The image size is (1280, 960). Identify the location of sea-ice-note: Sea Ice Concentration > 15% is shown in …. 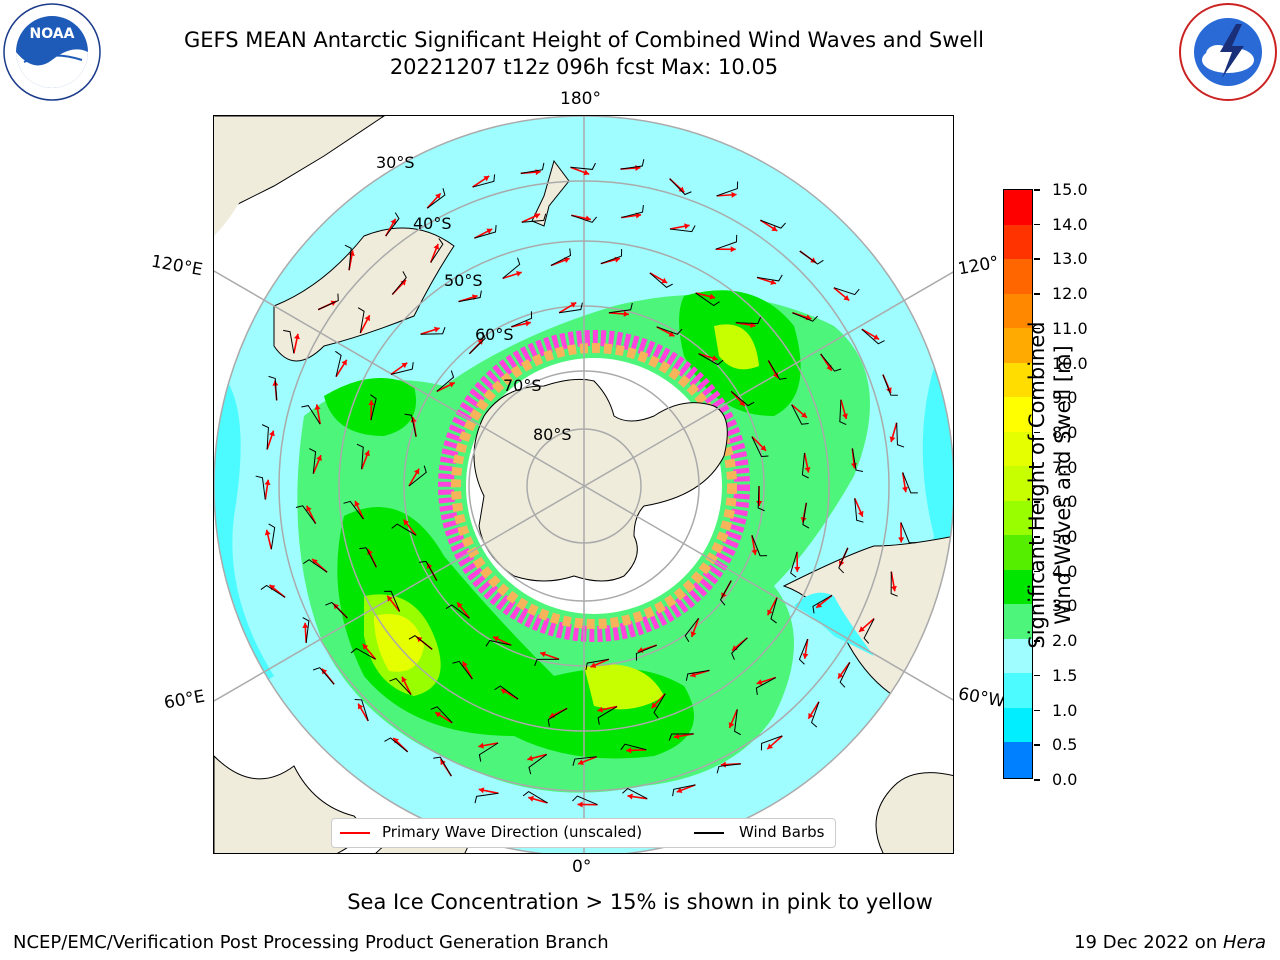
(640, 902).